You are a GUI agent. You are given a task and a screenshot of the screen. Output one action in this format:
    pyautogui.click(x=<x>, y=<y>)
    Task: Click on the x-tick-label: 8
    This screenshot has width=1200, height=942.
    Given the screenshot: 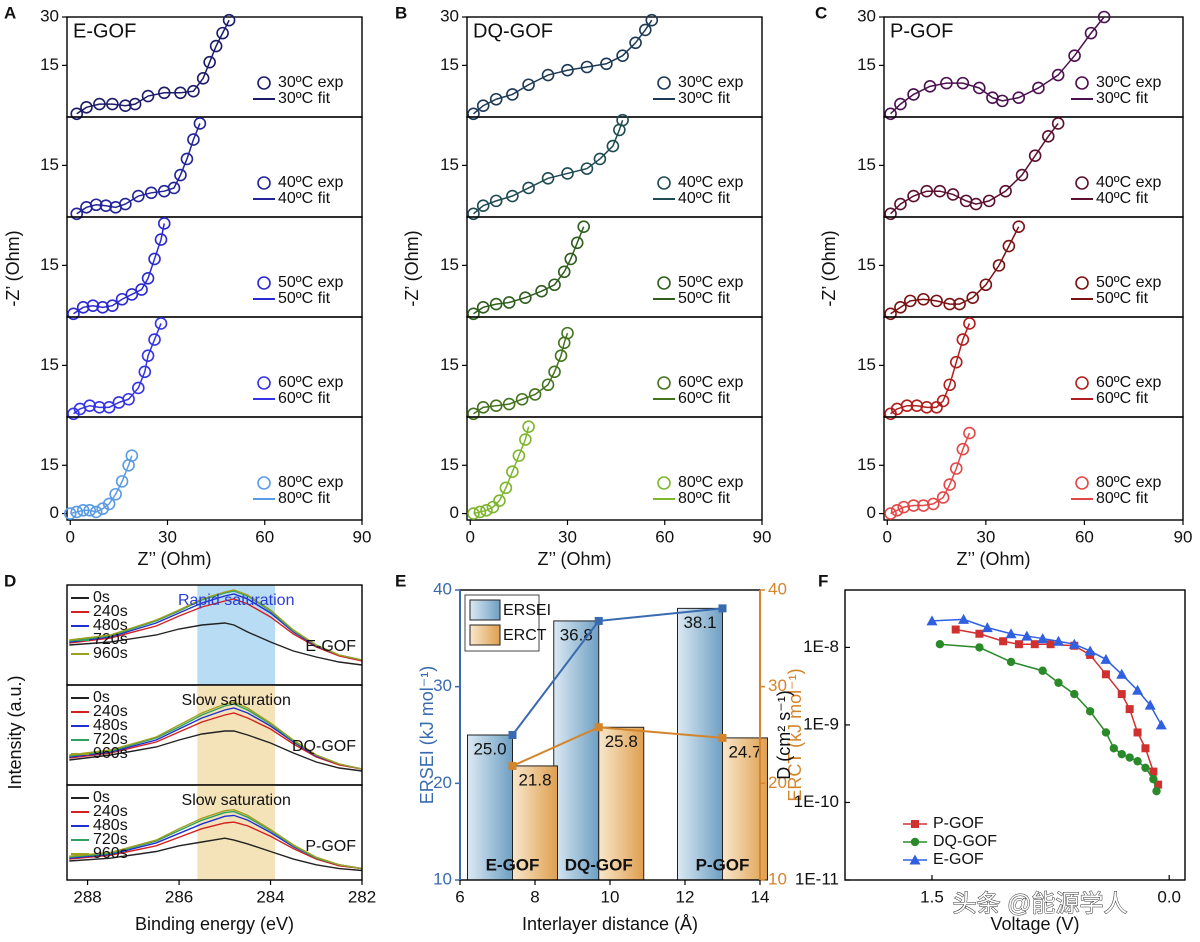 What is the action you would take?
    pyautogui.click(x=534, y=896)
    